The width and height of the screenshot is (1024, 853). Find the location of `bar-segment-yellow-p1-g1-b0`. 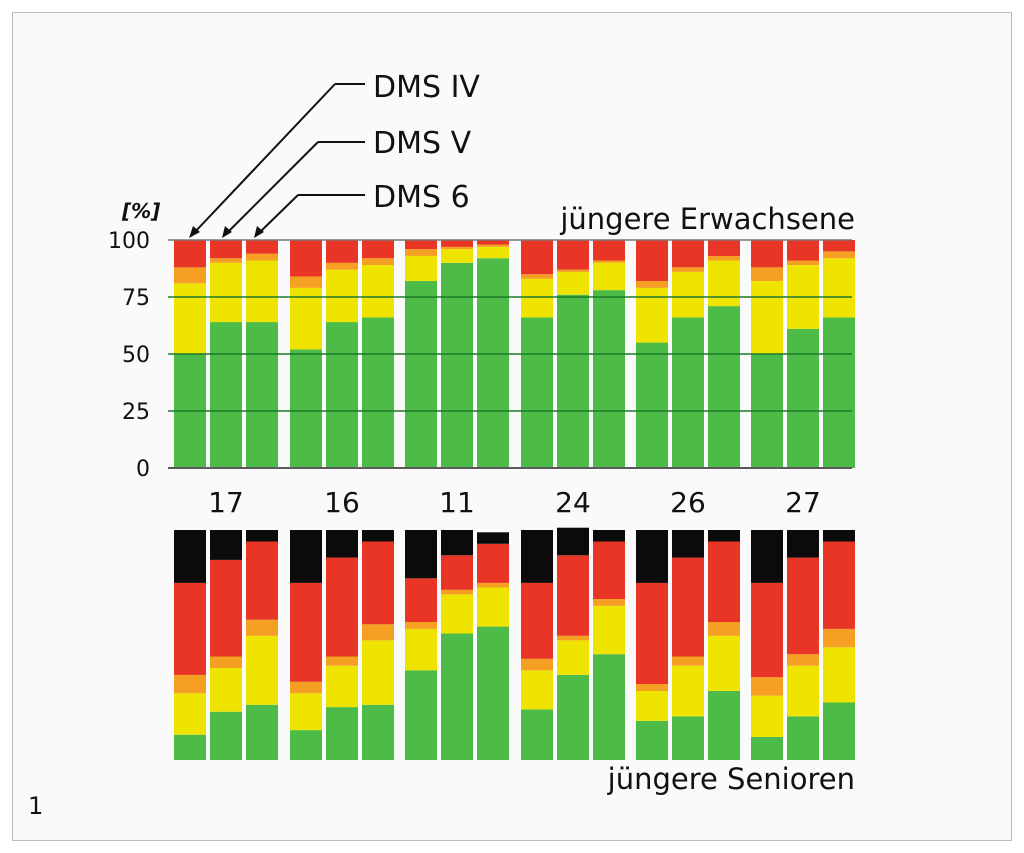

bar-segment-yellow-p1-g1-b0 is located at coordinates (306, 712).